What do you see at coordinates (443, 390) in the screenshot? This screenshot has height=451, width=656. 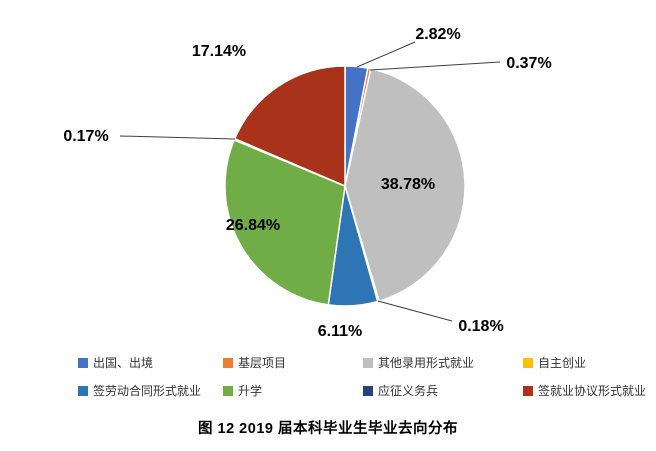 I see `legend-item: 应征义务兵` at bounding box center [443, 390].